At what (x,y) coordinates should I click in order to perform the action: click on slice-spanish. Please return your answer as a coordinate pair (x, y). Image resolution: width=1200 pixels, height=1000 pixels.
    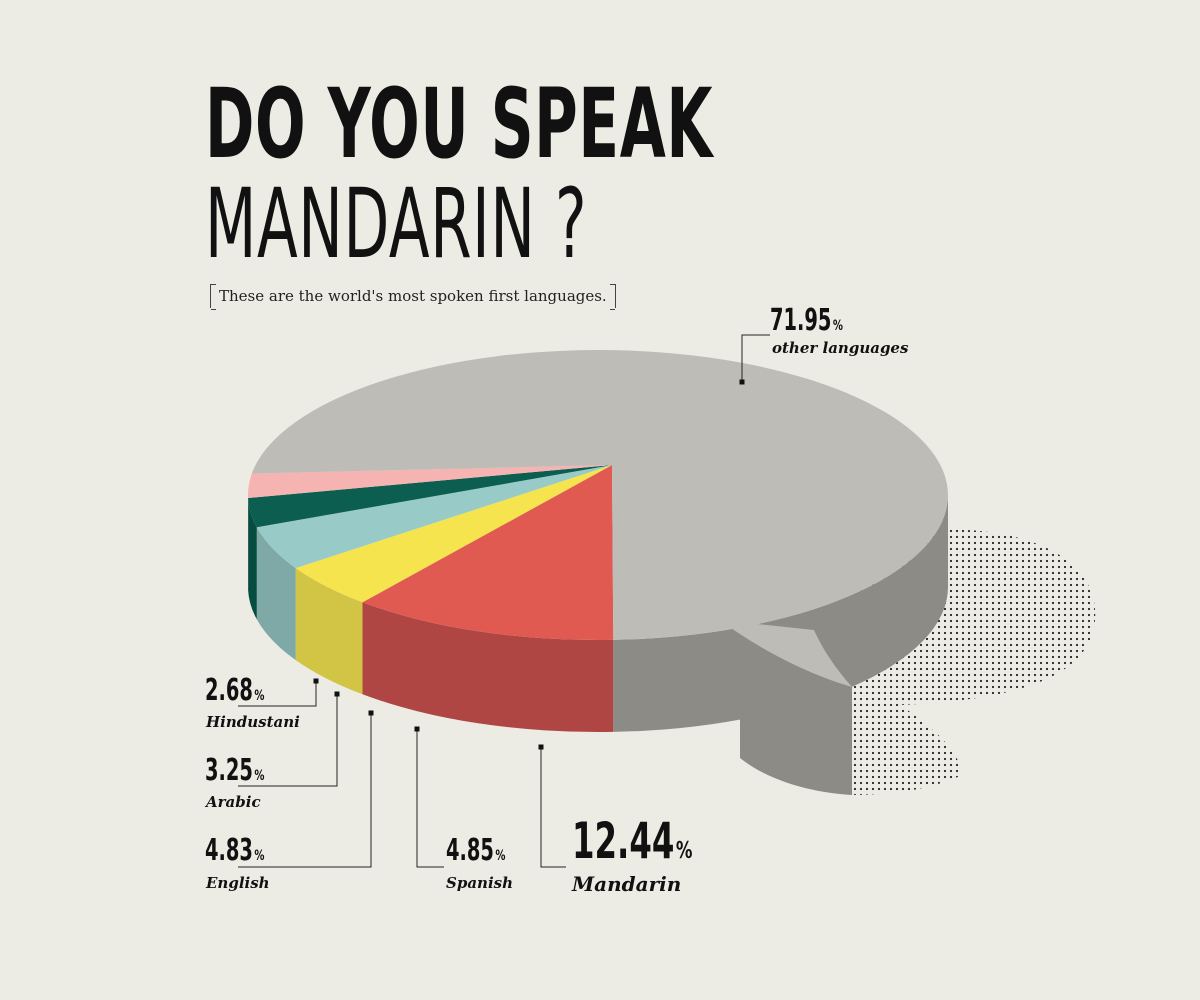
    Looking at the image, I should click on (453, 534).